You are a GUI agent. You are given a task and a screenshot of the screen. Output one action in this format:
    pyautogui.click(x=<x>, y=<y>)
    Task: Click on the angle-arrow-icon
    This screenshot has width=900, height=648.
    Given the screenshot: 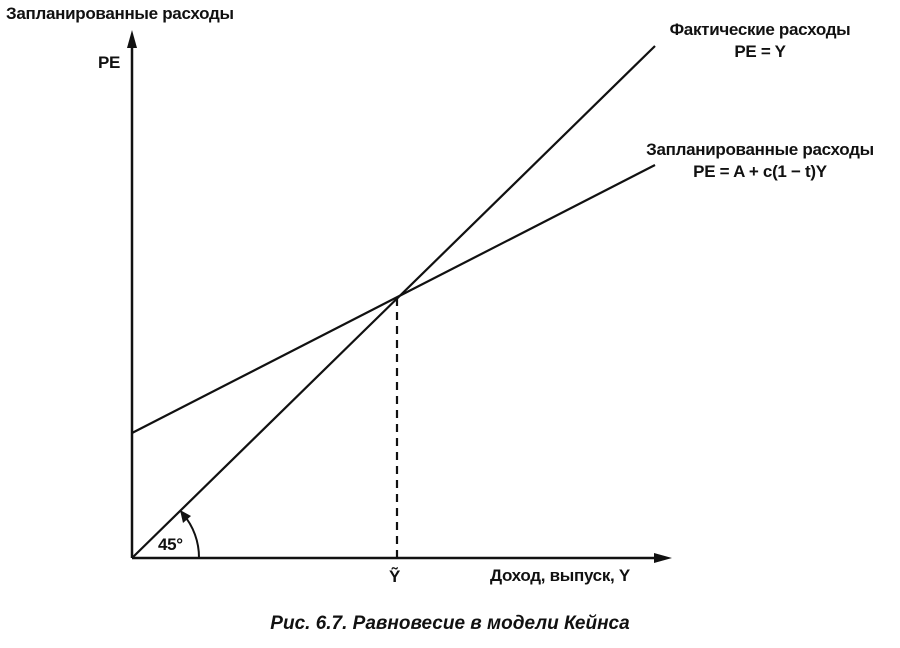 What is the action you would take?
    pyautogui.click(x=185, y=516)
    